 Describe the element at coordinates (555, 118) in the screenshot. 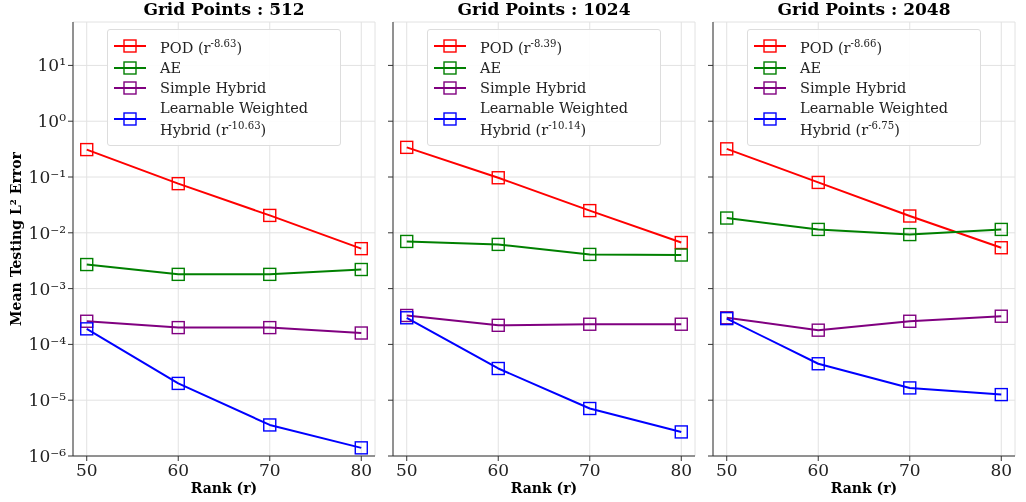

I see `legend-label: Learnable Weighted Hybrid (r$^{-10.14}$)` at that location.